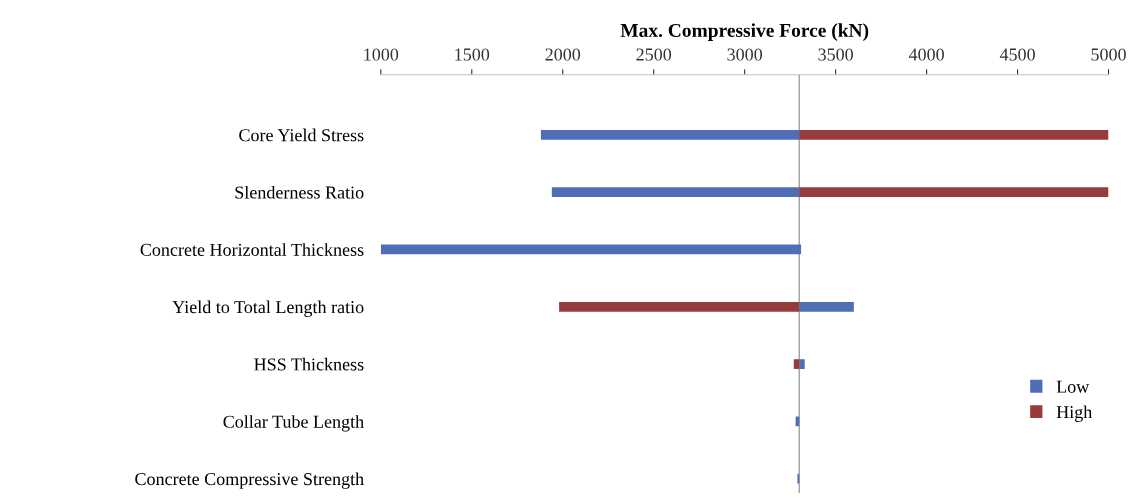 This screenshot has height=498, width=1130. What do you see at coordinates (293, 423) in the screenshot?
I see `y-tick-label: Collar Tube Length` at bounding box center [293, 423].